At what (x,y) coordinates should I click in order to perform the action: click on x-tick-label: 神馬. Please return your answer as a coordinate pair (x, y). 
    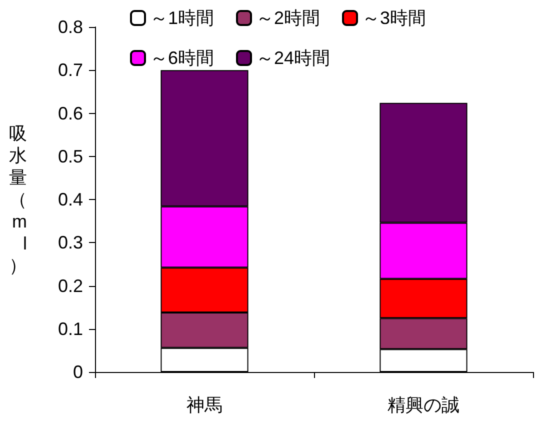
    Looking at the image, I should click on (204, 405).